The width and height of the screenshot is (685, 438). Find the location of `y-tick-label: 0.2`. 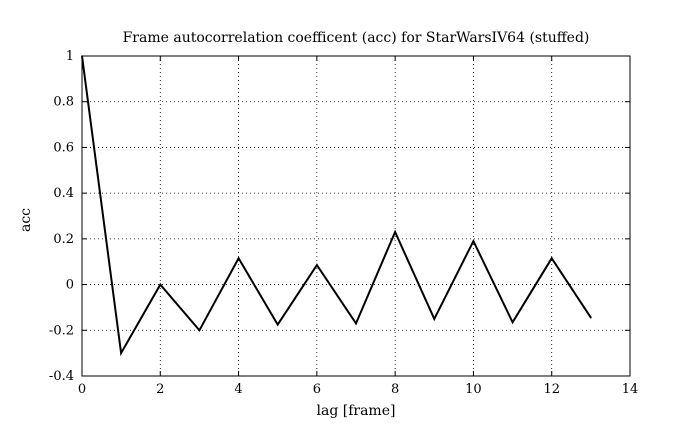

y-tick-label: 0.2 is located at coordinates (63, 239).